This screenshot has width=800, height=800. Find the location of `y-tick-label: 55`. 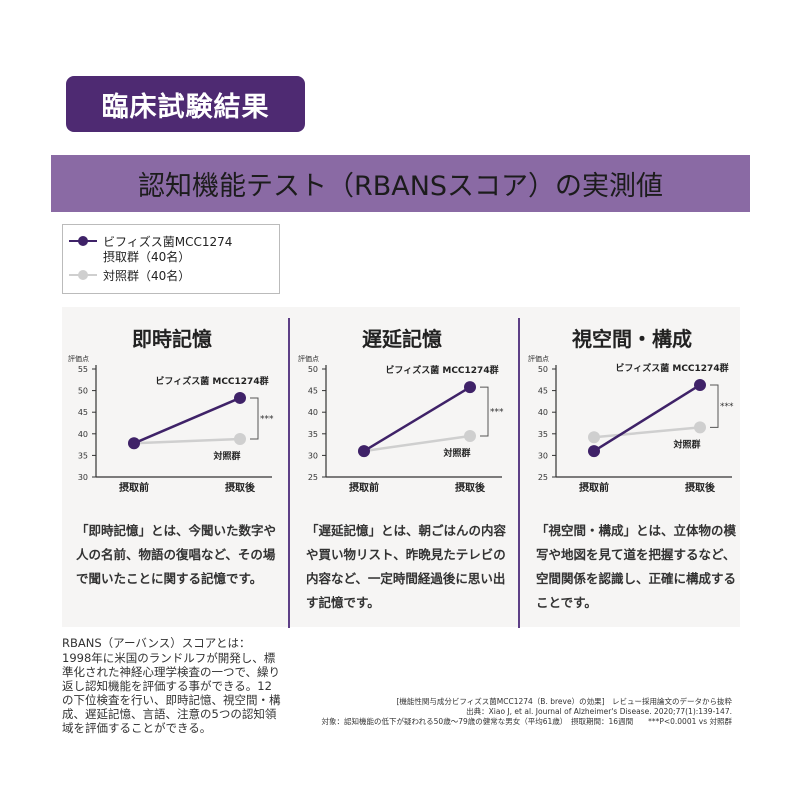

y-tick-label: 55 is located at coordinates (83, 369).